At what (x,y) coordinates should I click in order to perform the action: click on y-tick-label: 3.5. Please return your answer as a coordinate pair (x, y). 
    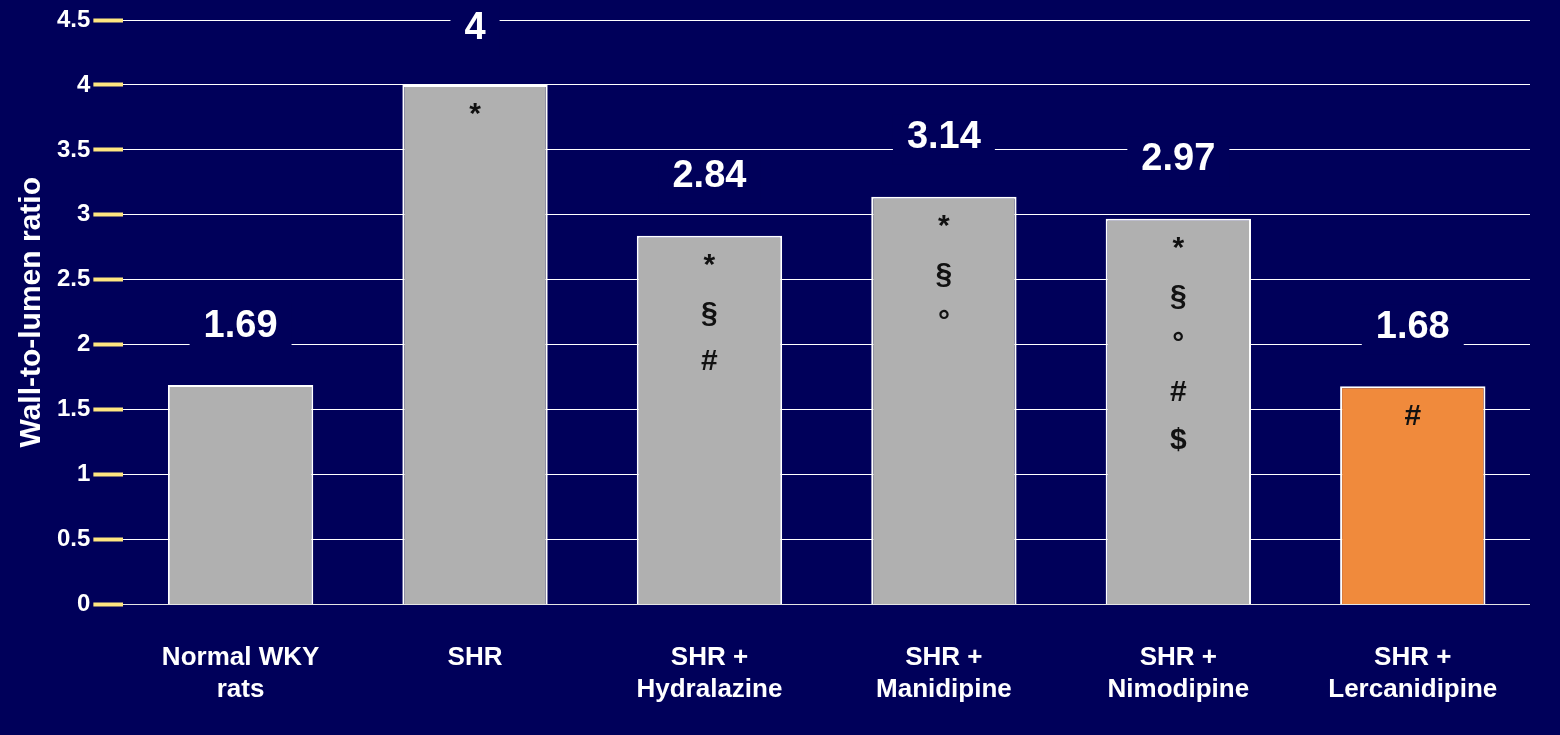
    Looking at the image, I should click on (73, 148).